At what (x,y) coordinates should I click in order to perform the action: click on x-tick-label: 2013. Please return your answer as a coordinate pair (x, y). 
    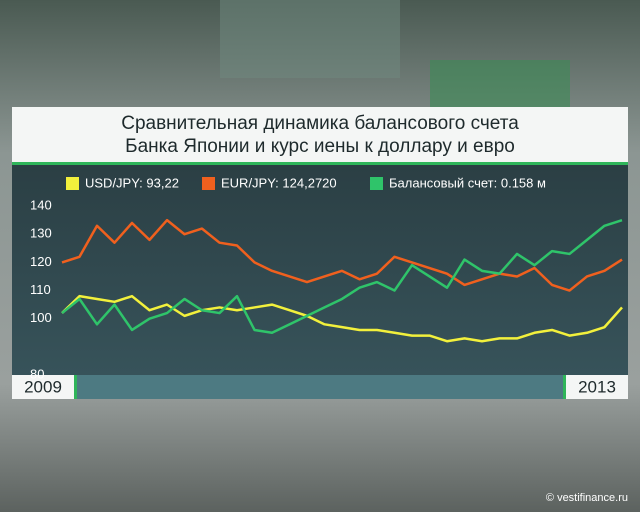
    Looking at the image, I should click on (597, 386).